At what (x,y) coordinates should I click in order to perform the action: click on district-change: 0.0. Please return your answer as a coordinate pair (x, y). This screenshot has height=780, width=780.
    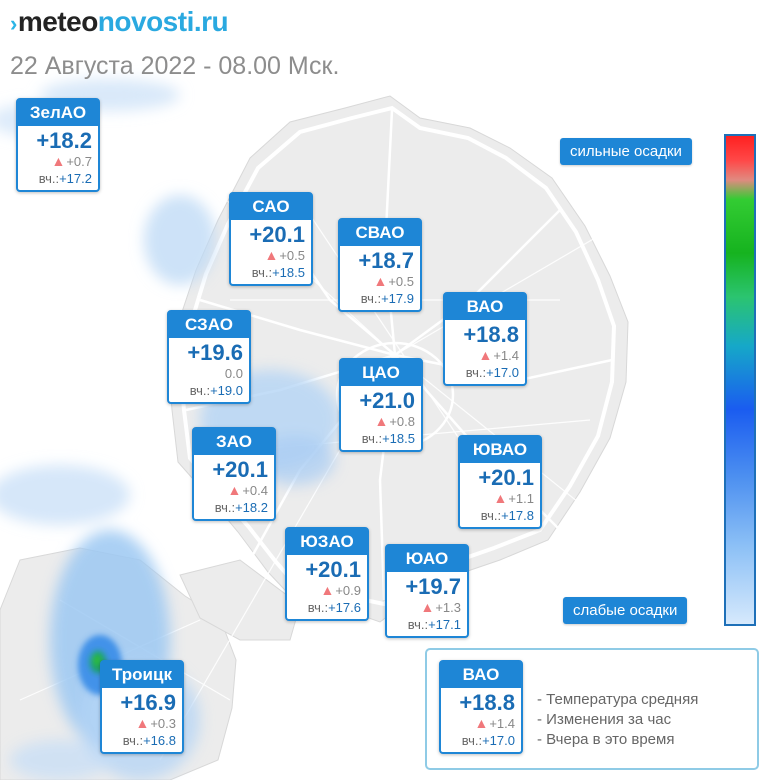
    Looking at the image, I should click on (209, 373).